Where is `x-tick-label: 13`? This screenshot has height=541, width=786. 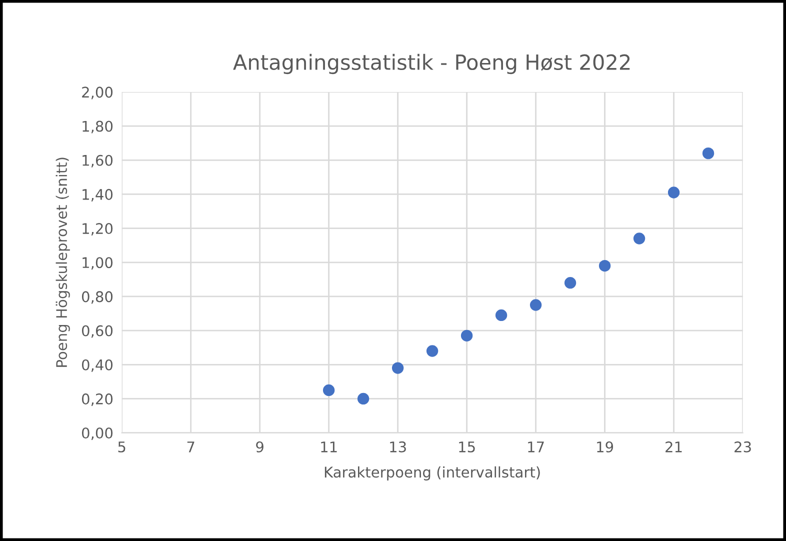 x-tick-label: 13 is located at coordinates (398, 446).